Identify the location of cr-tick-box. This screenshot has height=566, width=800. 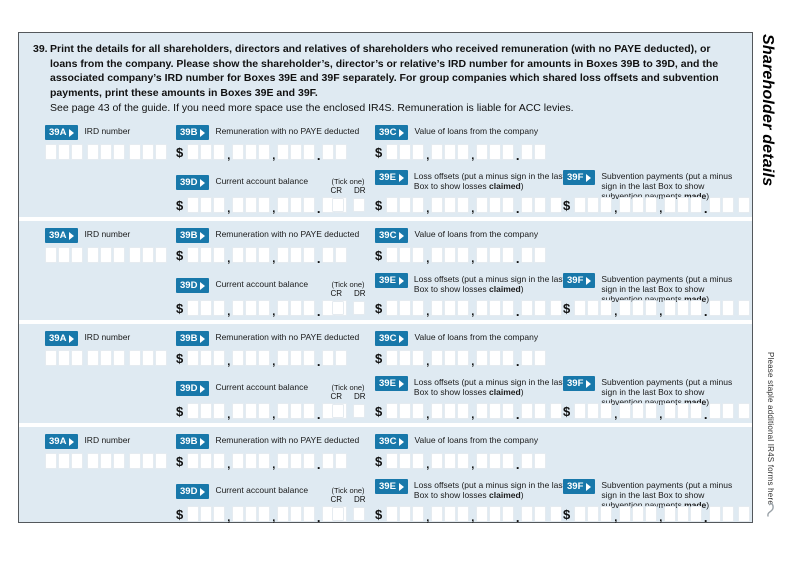
(337, 205).